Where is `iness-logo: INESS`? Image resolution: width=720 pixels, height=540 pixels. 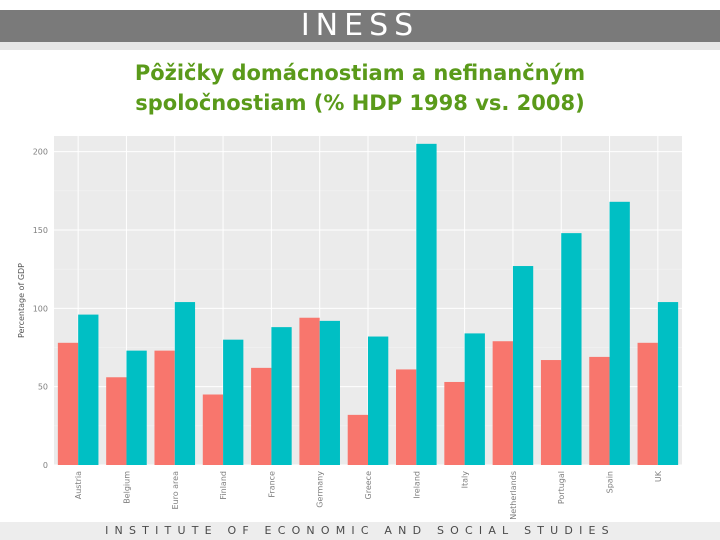
iness-logo: INESS is located at coordinates (360, 25).